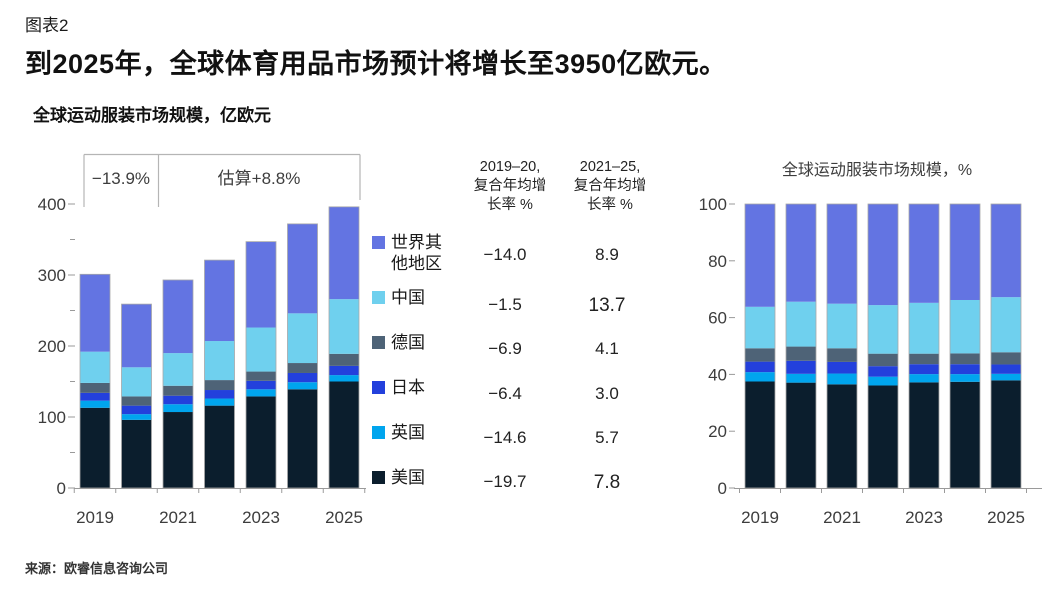  What do you see at coordinates (607, 254) in the screenshot?
I see `cagr-2021-25-value-世界其他地区: 8.9` at bounding box center [607, 254].